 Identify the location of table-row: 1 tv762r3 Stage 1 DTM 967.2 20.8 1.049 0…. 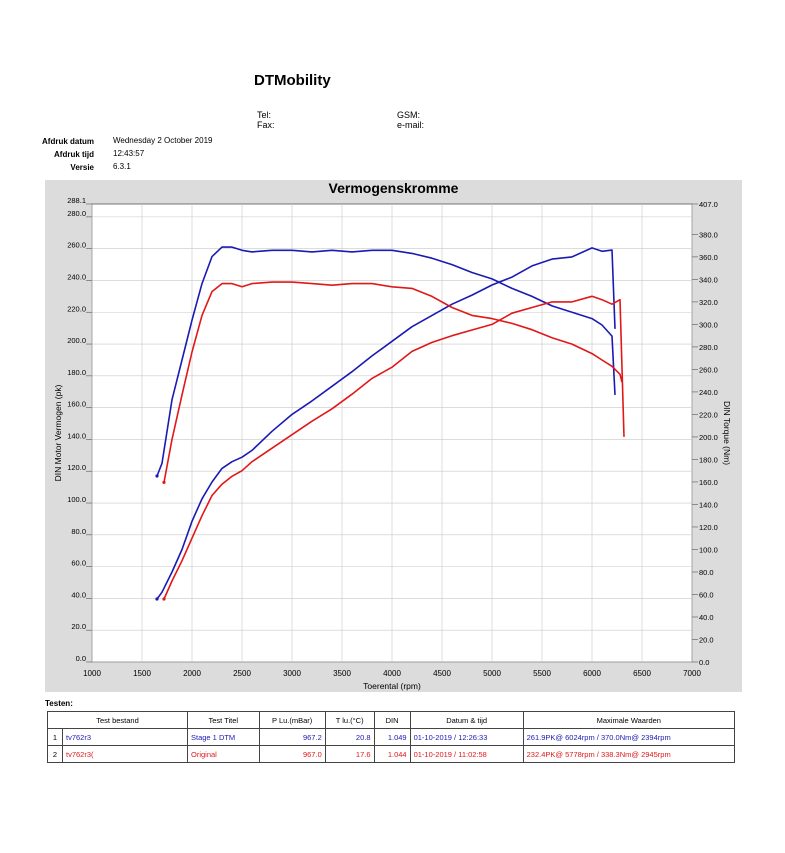
(391, 737).